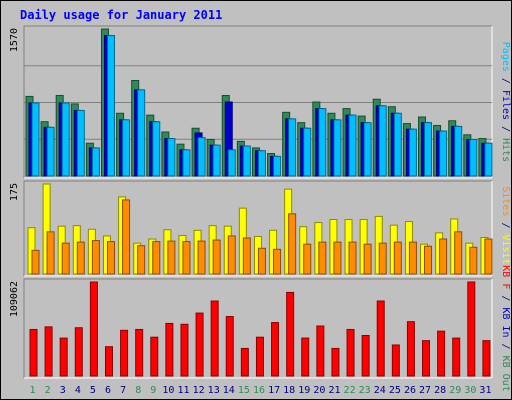 The width and height of the screenshot is (512, 400). What do you see at coordinates (183, 390) in the screenshot?
I see `x-tick-label: 11` at bounding box center [183, 390].